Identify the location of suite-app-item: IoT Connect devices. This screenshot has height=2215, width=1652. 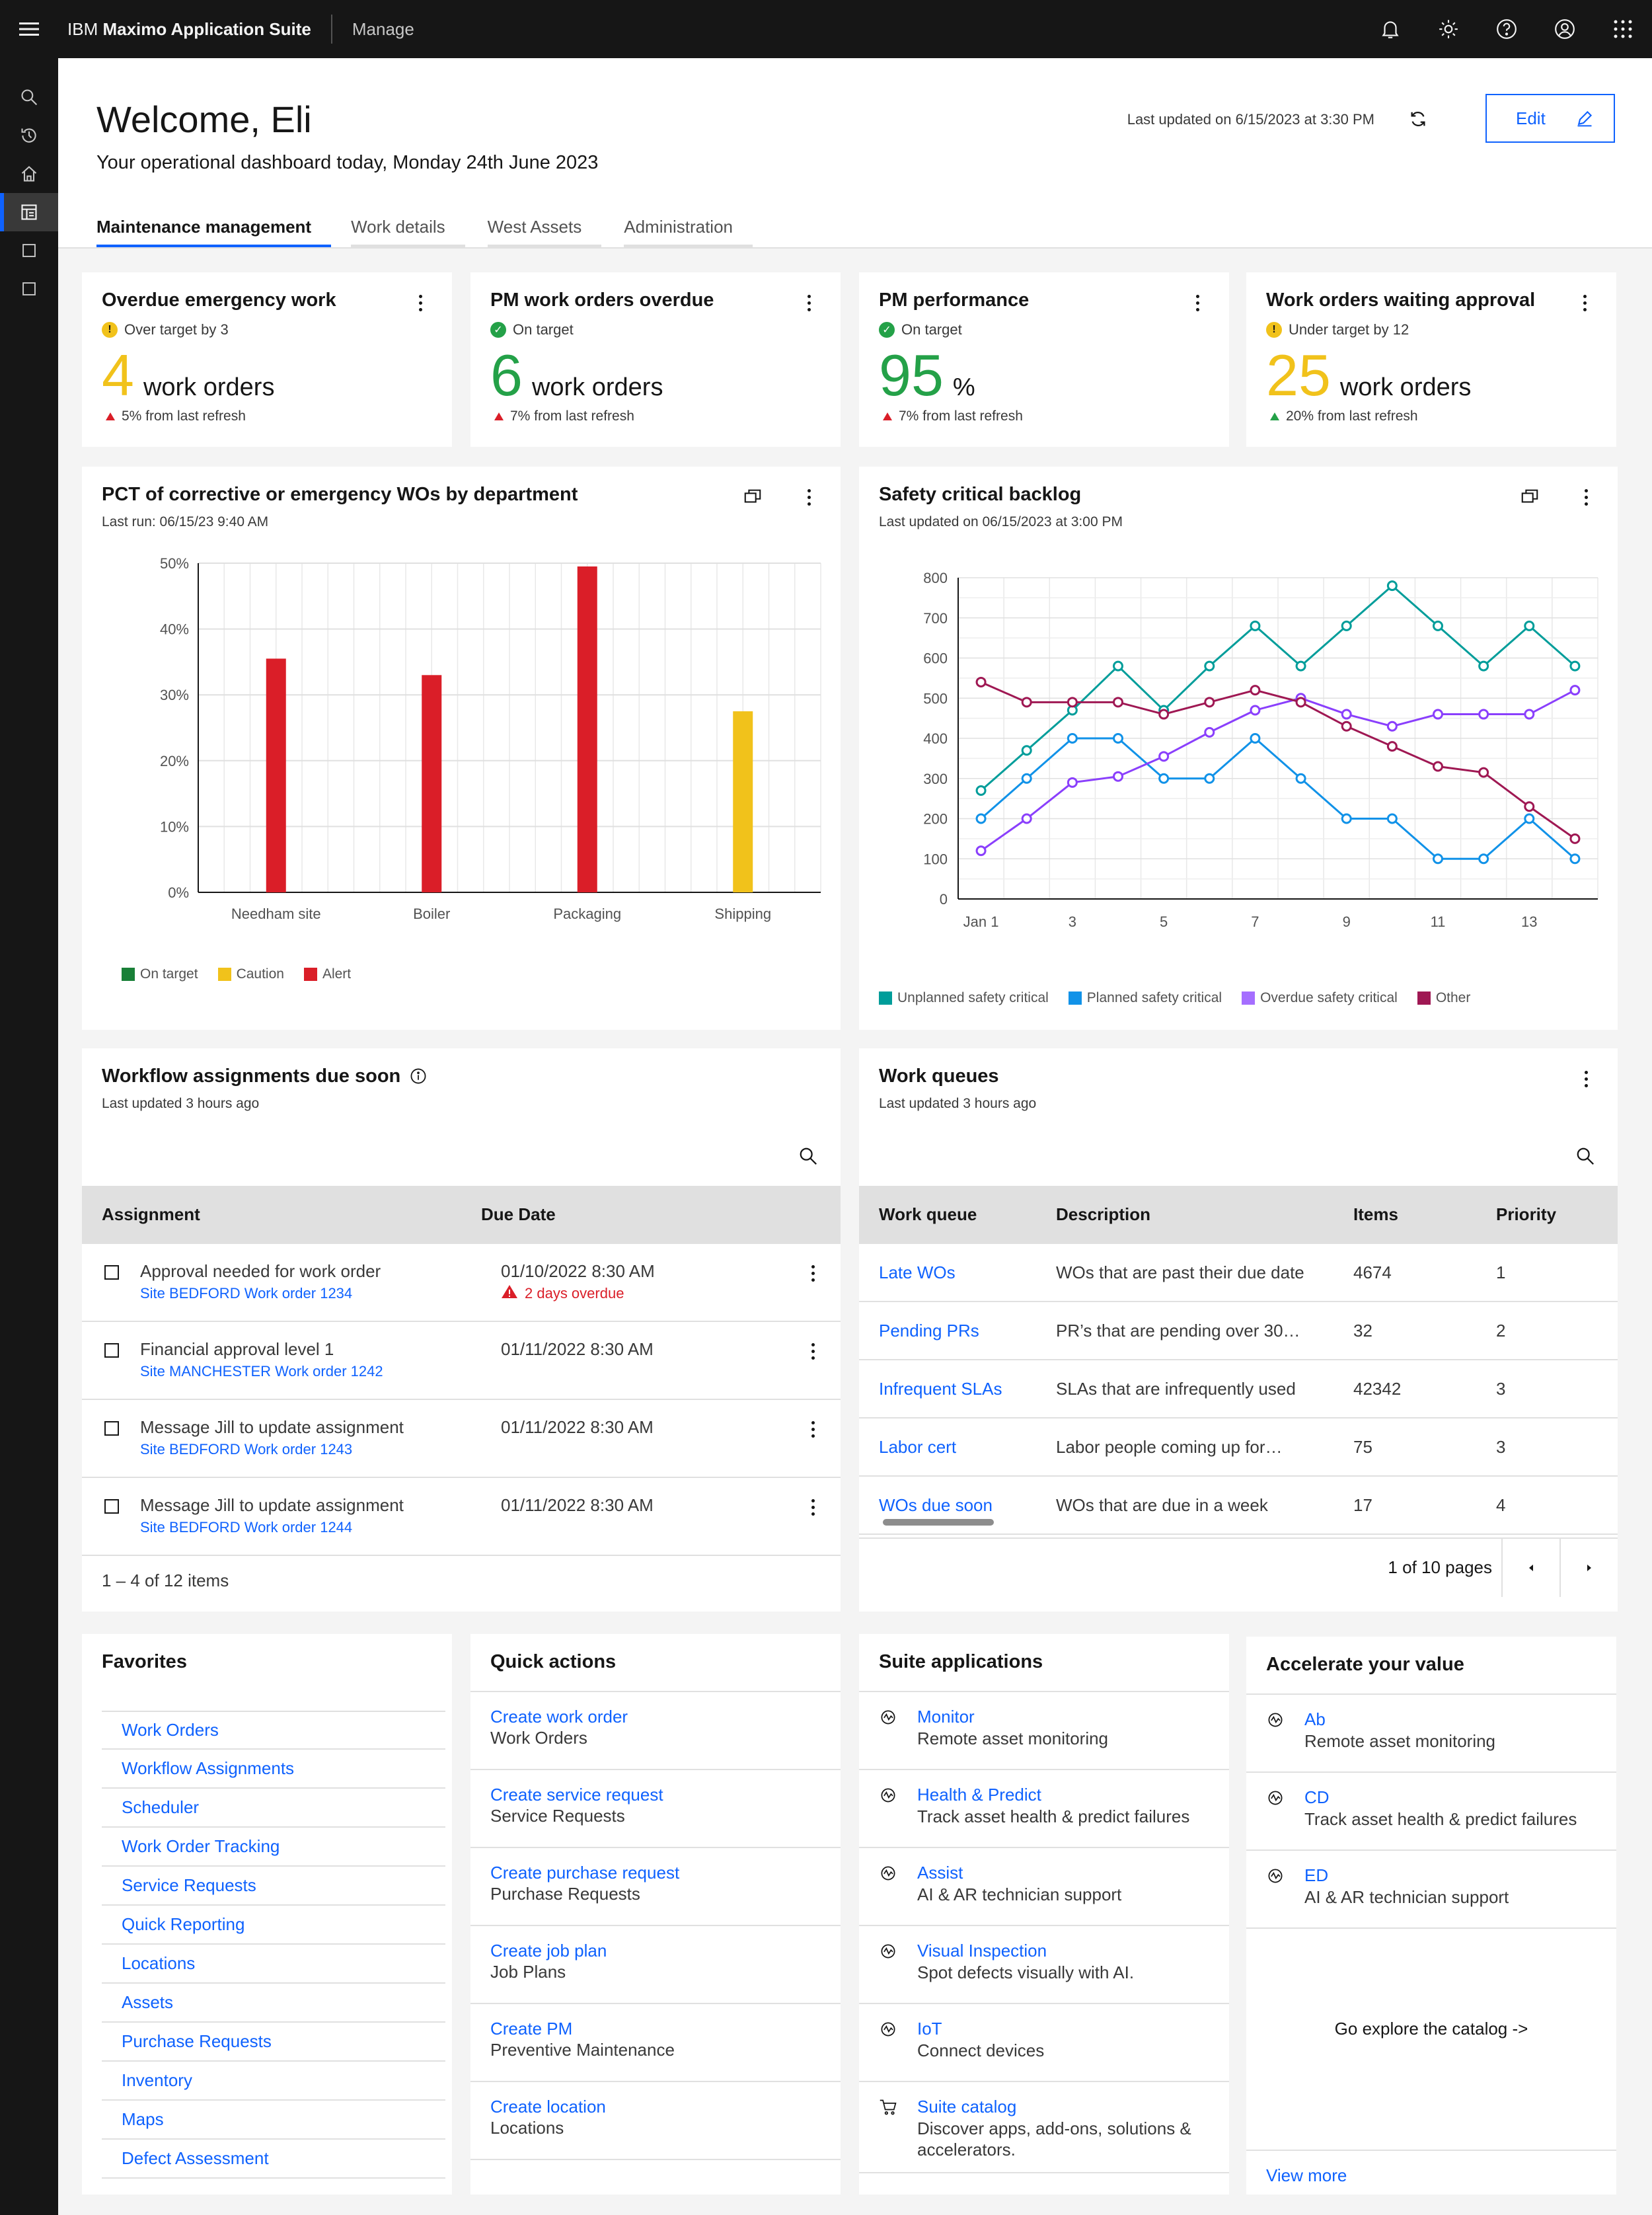
(1044, 2043).